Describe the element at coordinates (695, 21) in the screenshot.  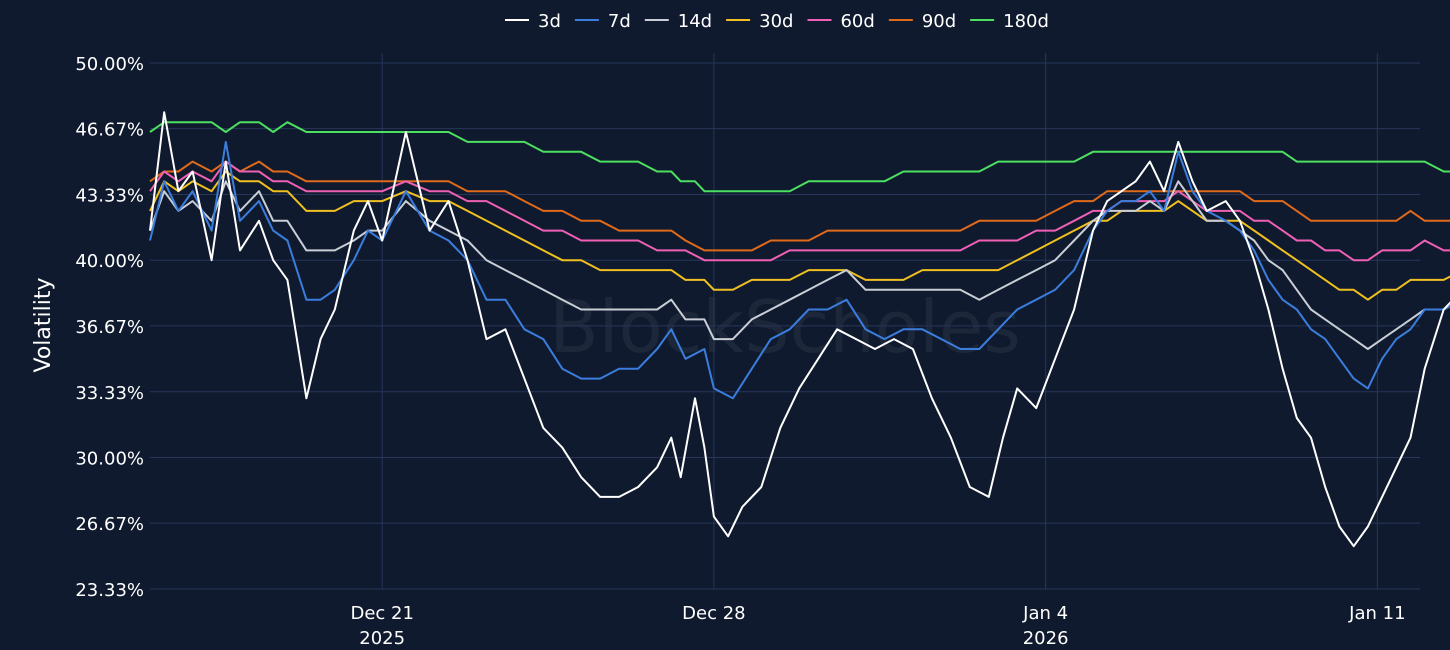
I see `legend-label-14d: 14d` at that location.